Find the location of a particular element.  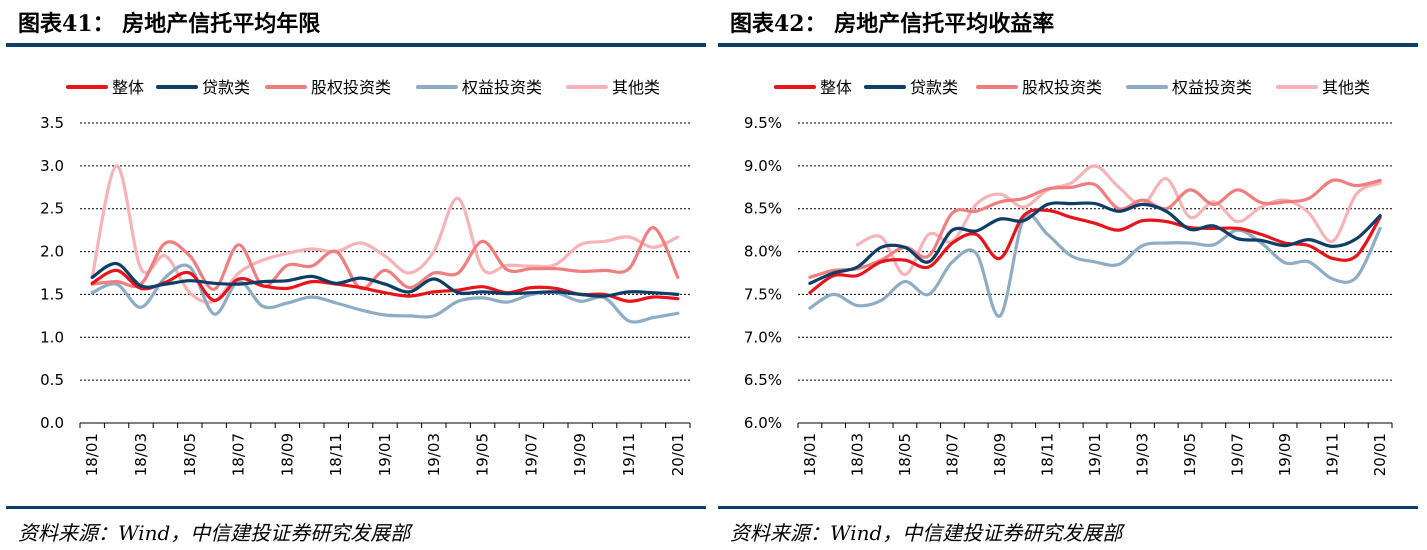

y-tick-label: 3.5 is located at coordinates (52, 123).